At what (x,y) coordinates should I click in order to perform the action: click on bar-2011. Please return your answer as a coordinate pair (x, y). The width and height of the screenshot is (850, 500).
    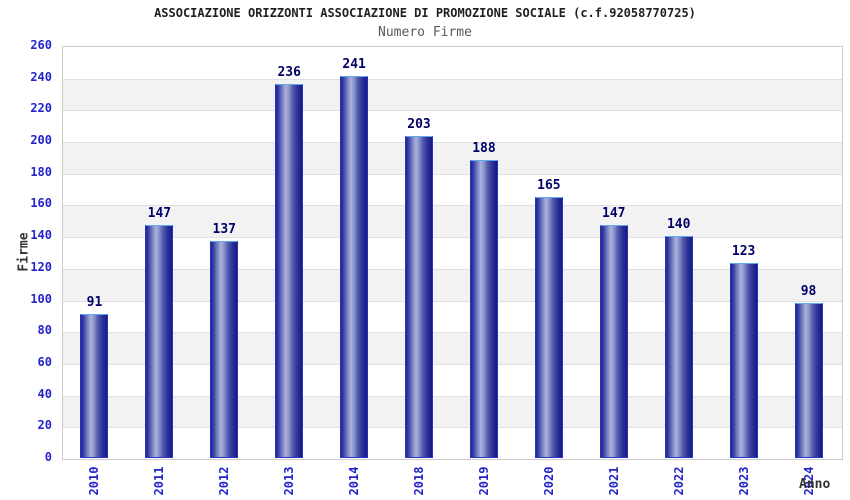
    Looking at the image, I should click on (159, 341).